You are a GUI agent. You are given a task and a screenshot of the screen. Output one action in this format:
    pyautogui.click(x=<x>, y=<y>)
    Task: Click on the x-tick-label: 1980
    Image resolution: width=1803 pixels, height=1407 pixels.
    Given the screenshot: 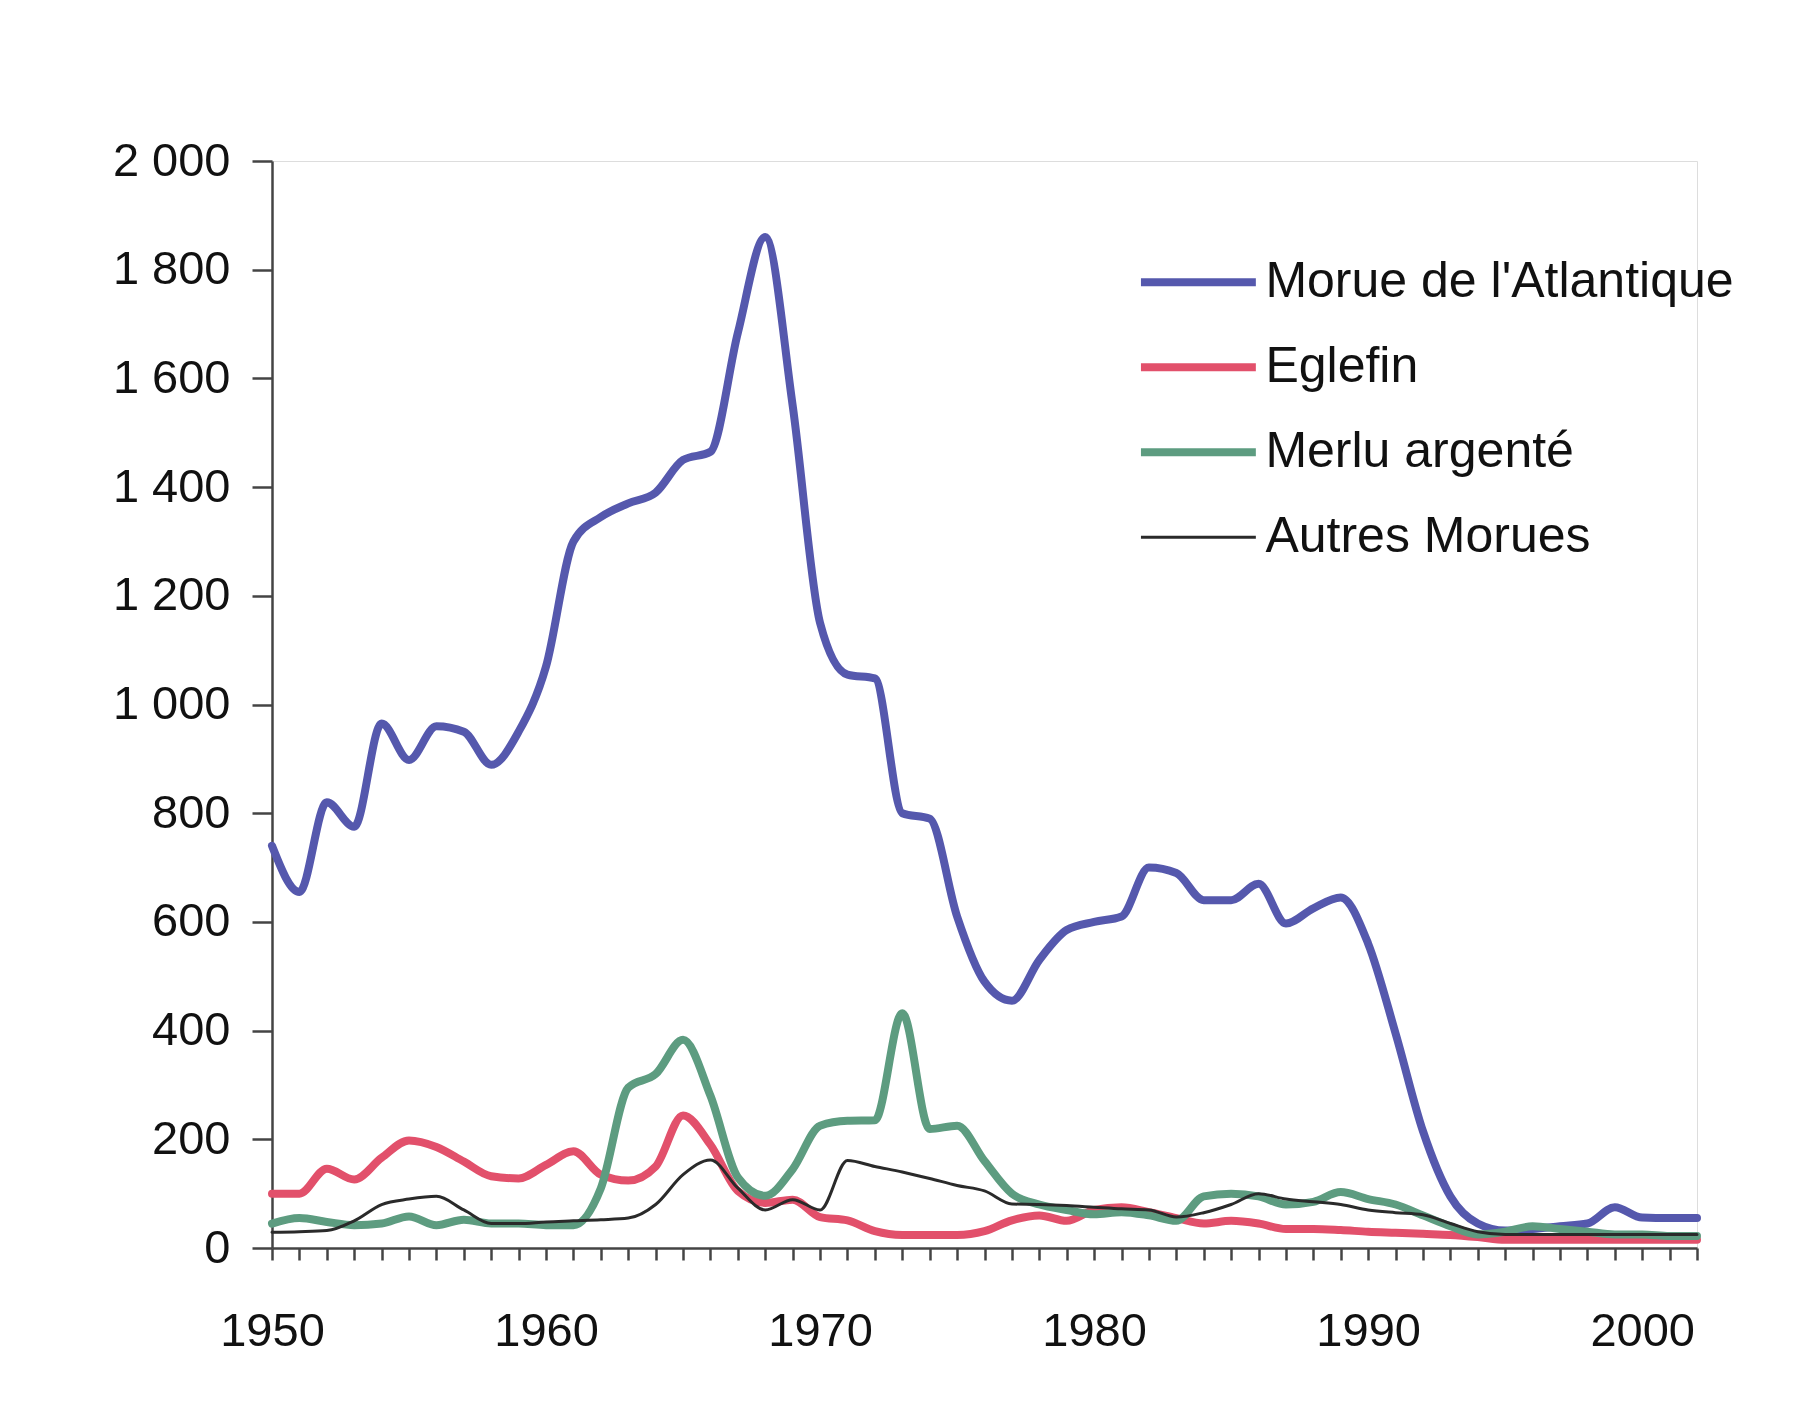 What is the action you would take?
    pyautogui.click(x=1094, y=1329)
    